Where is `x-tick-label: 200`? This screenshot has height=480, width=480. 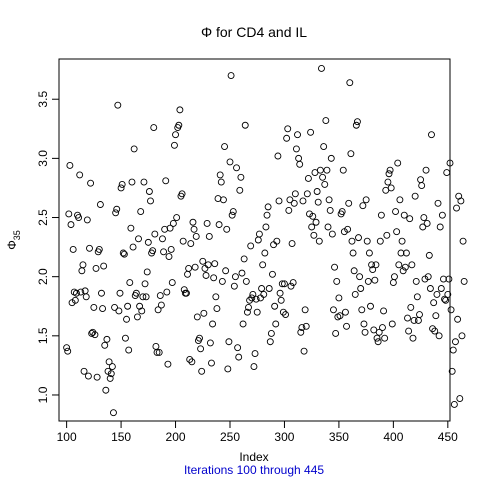 x-tick-label: 200 is located at coordinates (176, 437).